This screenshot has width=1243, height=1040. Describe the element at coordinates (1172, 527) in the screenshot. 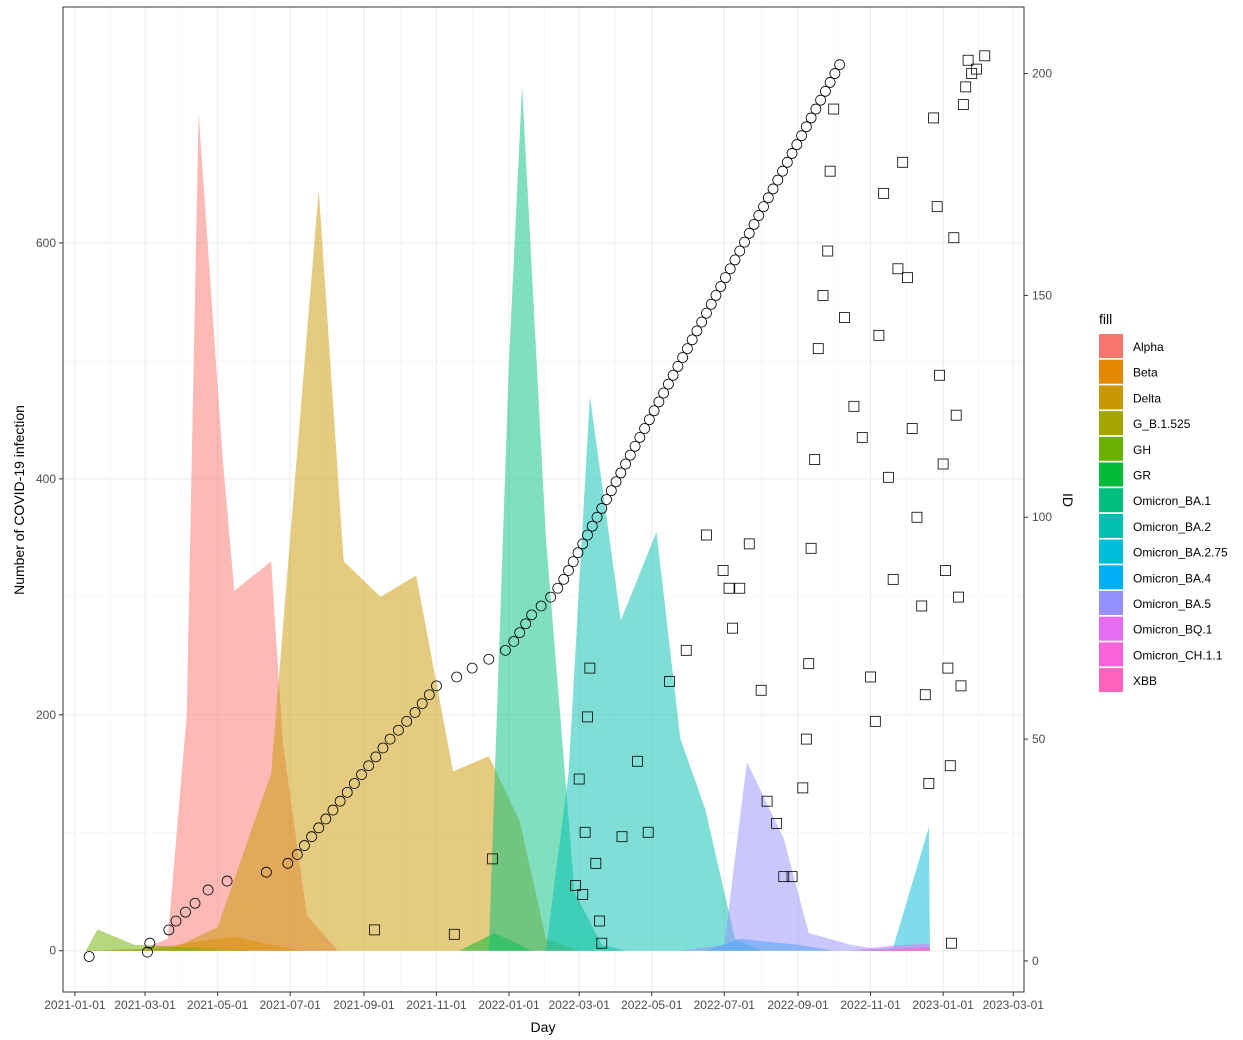

I see `legend-label: Omicron_BA.2` at that location.